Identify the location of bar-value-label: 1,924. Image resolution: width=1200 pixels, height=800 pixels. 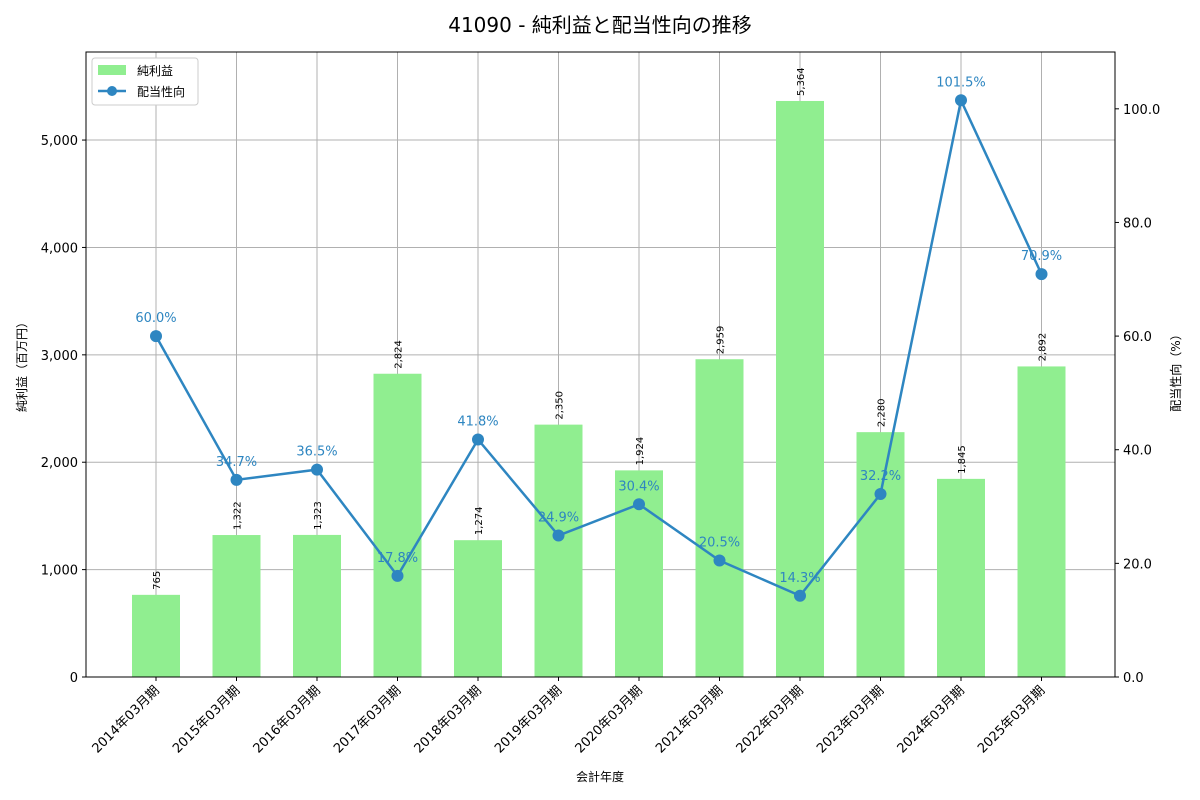
(640, 451).